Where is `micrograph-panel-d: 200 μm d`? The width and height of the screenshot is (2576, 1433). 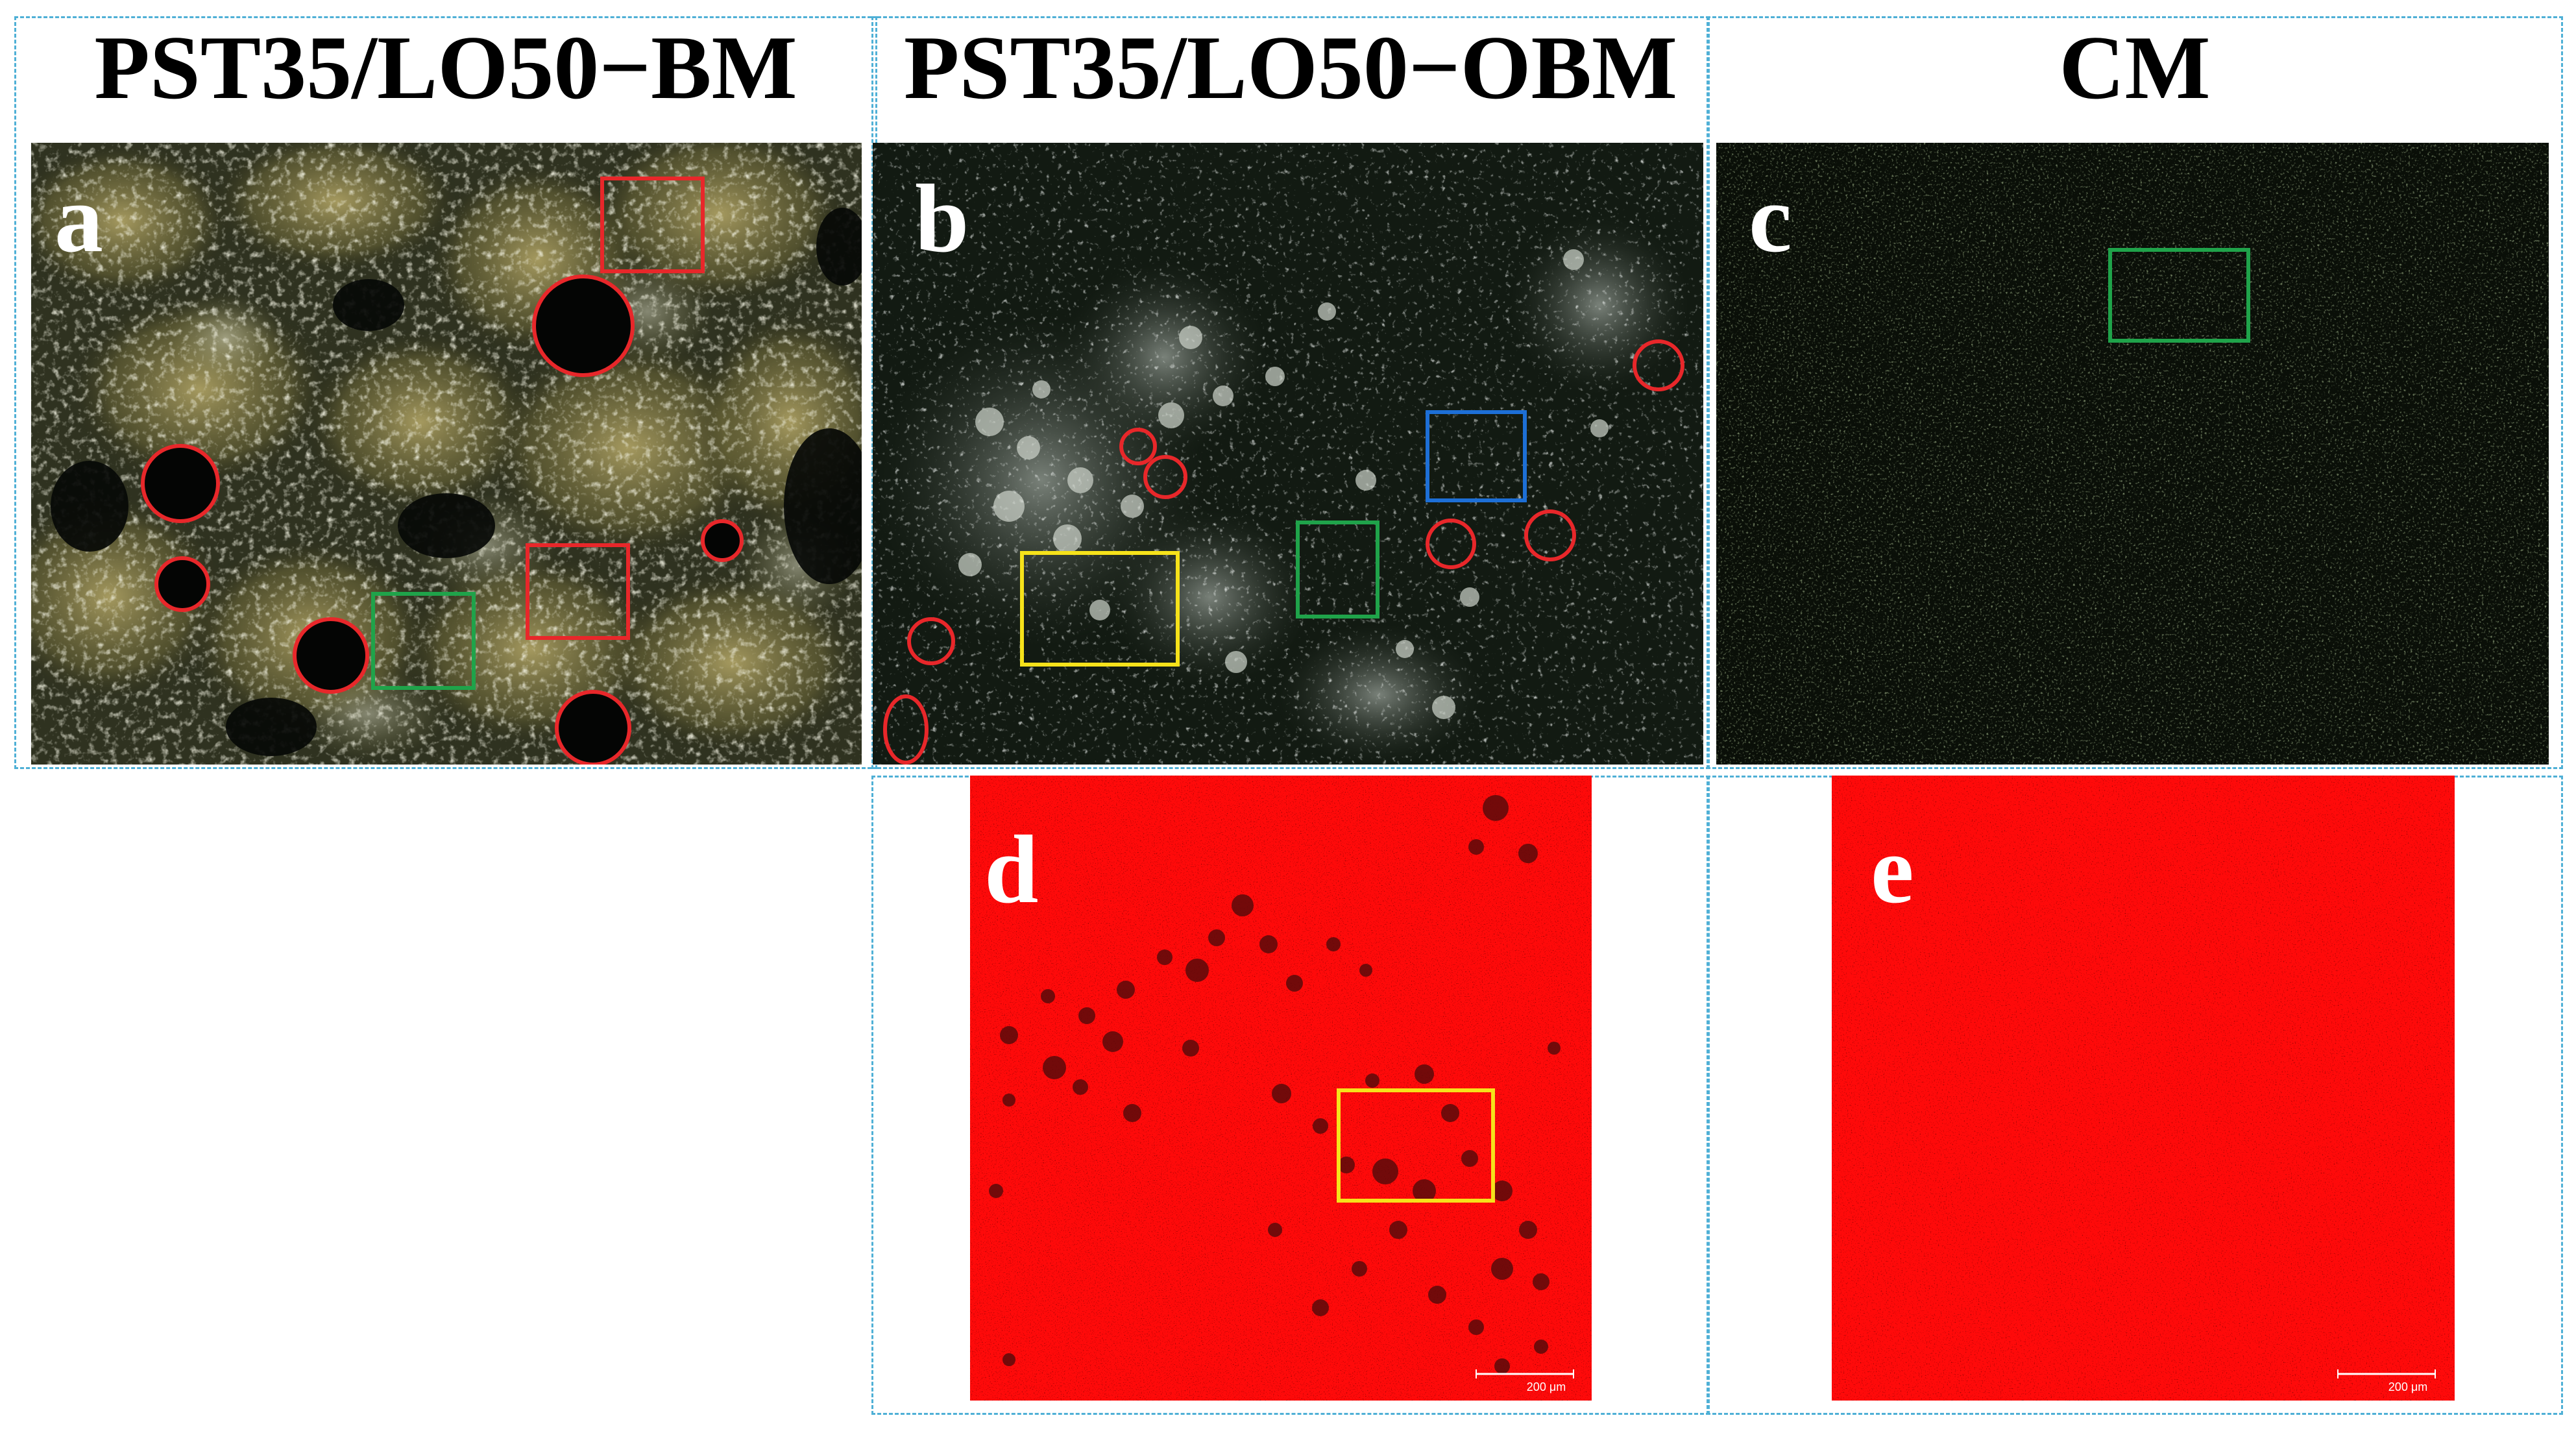
micrograph-panel-d: 200 μm d is located at coordinates (1281, 1088).